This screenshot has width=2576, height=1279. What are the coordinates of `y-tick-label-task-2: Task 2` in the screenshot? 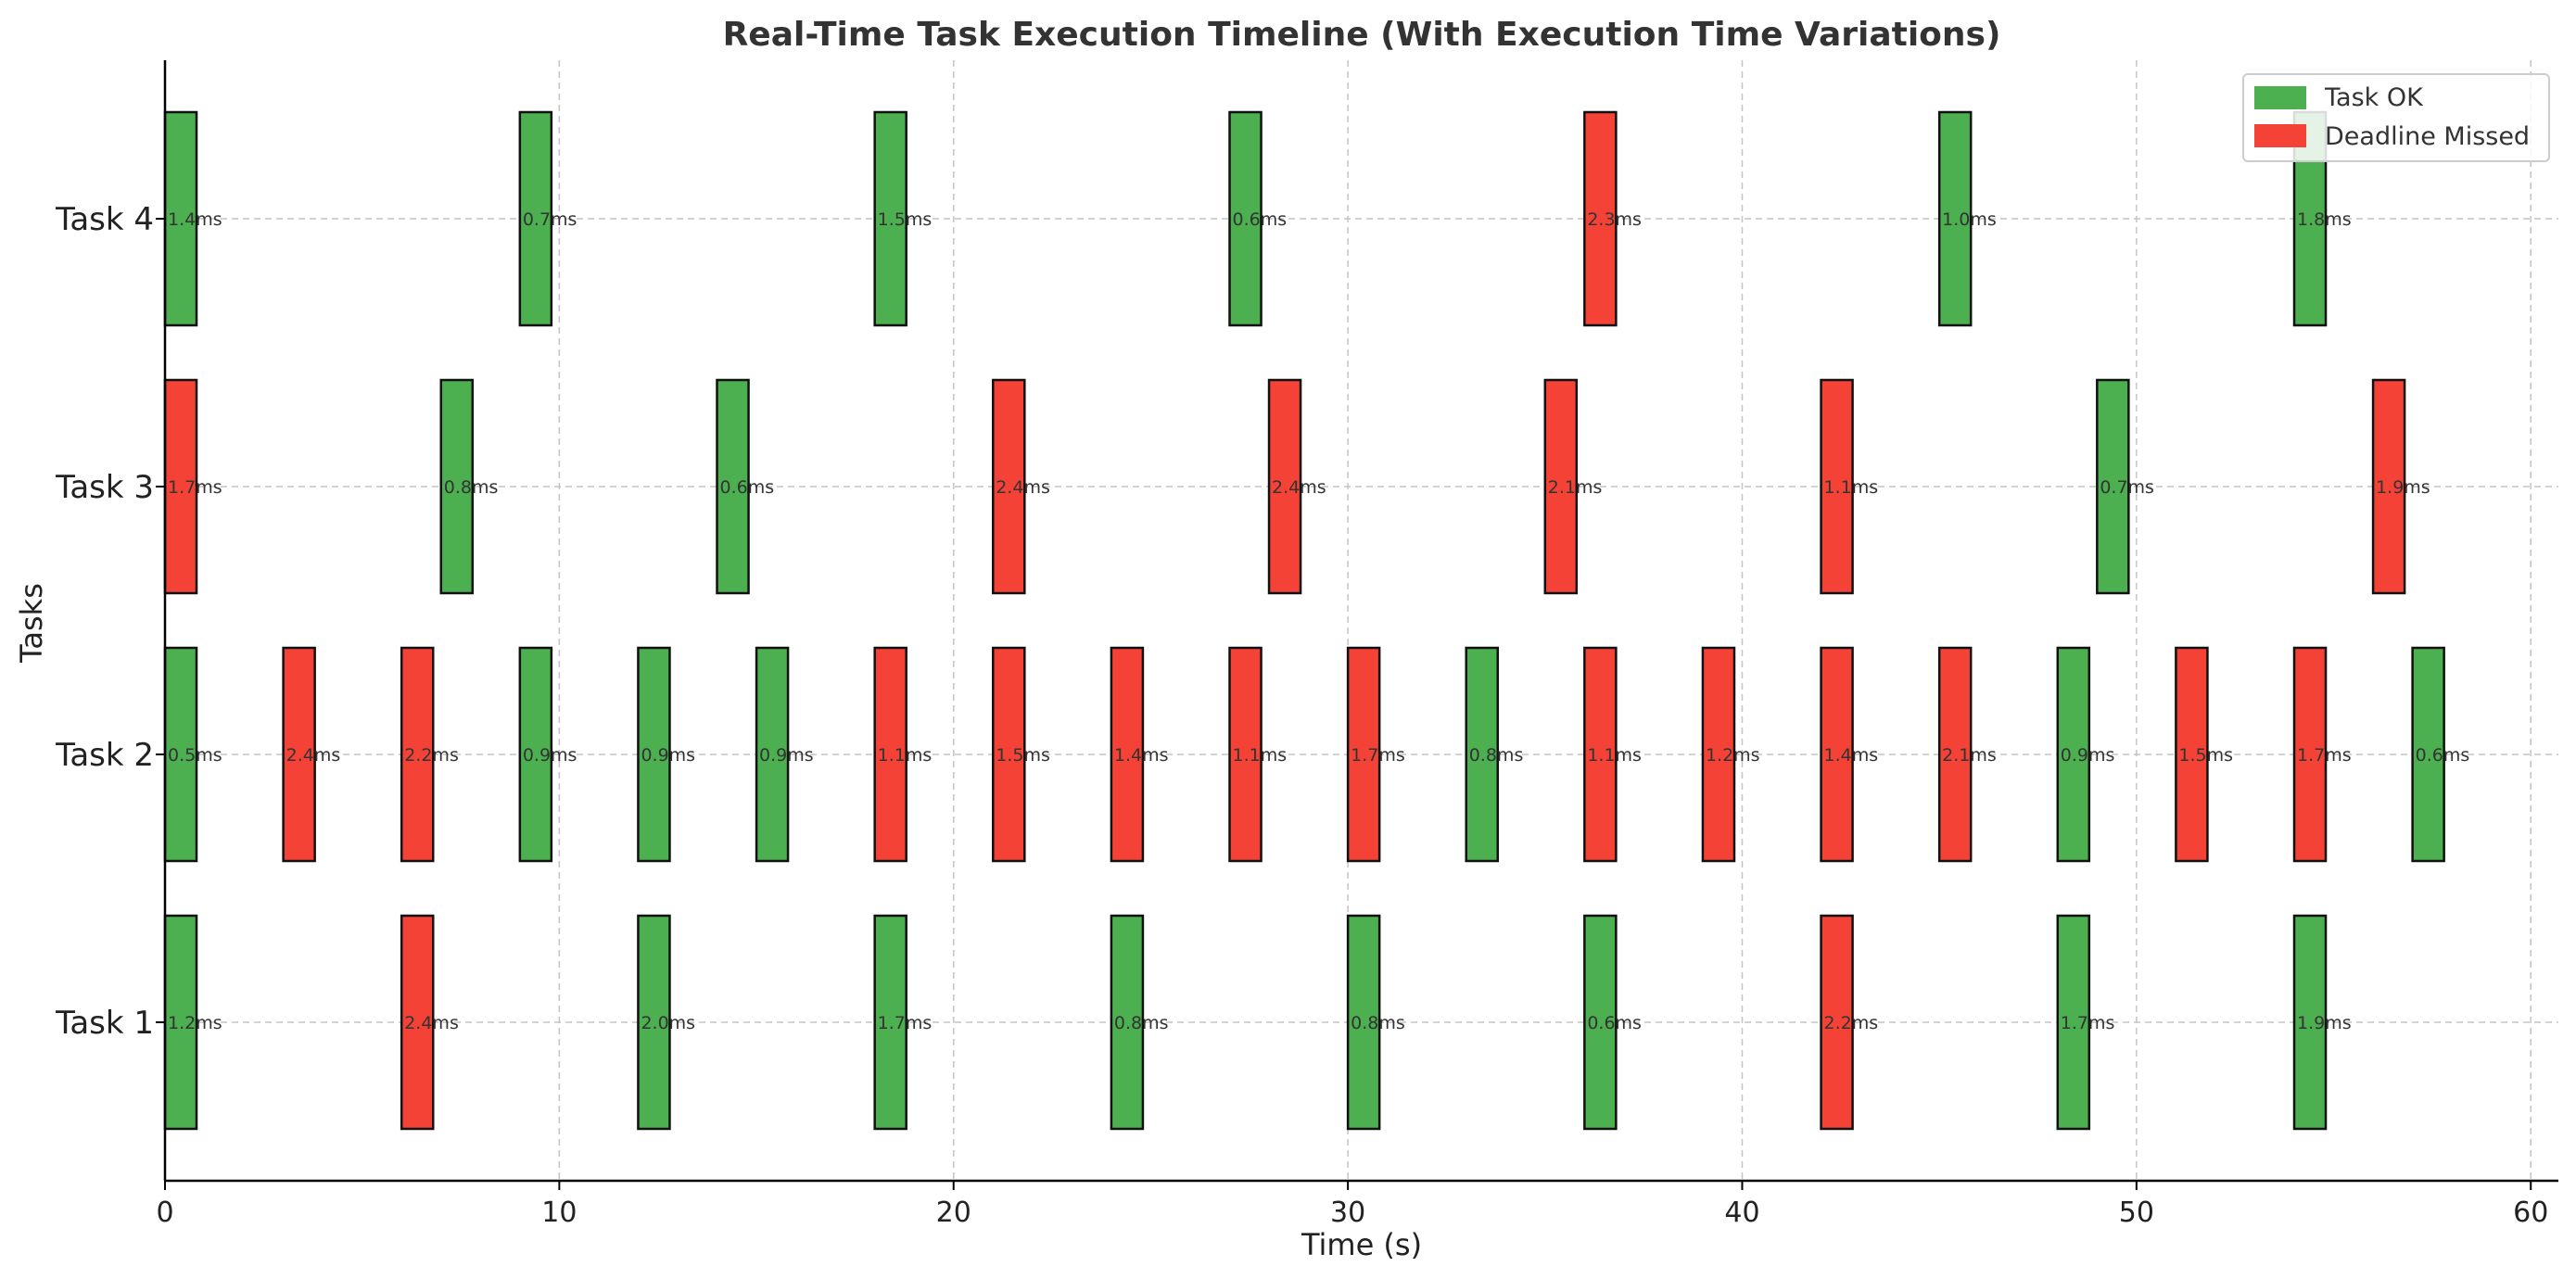 It's located at (104, 755).